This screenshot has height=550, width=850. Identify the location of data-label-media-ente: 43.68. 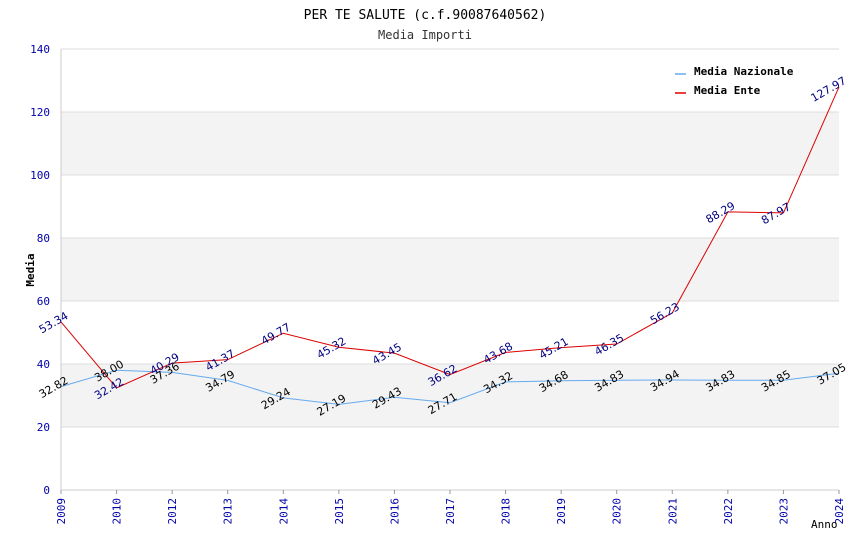
(498, 353).